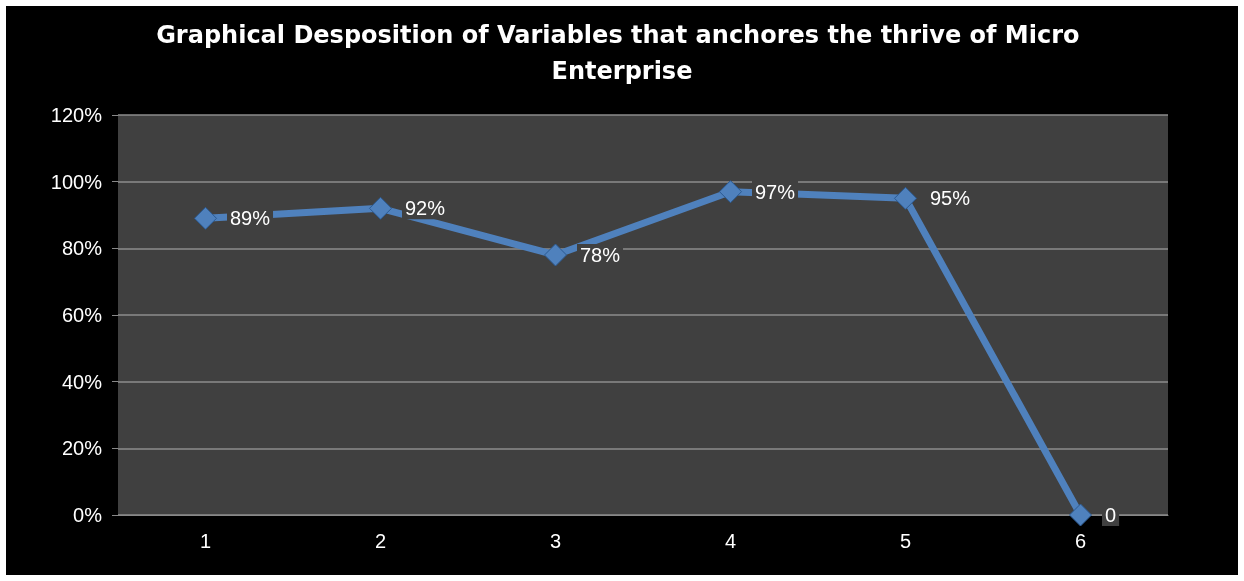  I want to click on x-tick-label: 3, so click(555, 541).